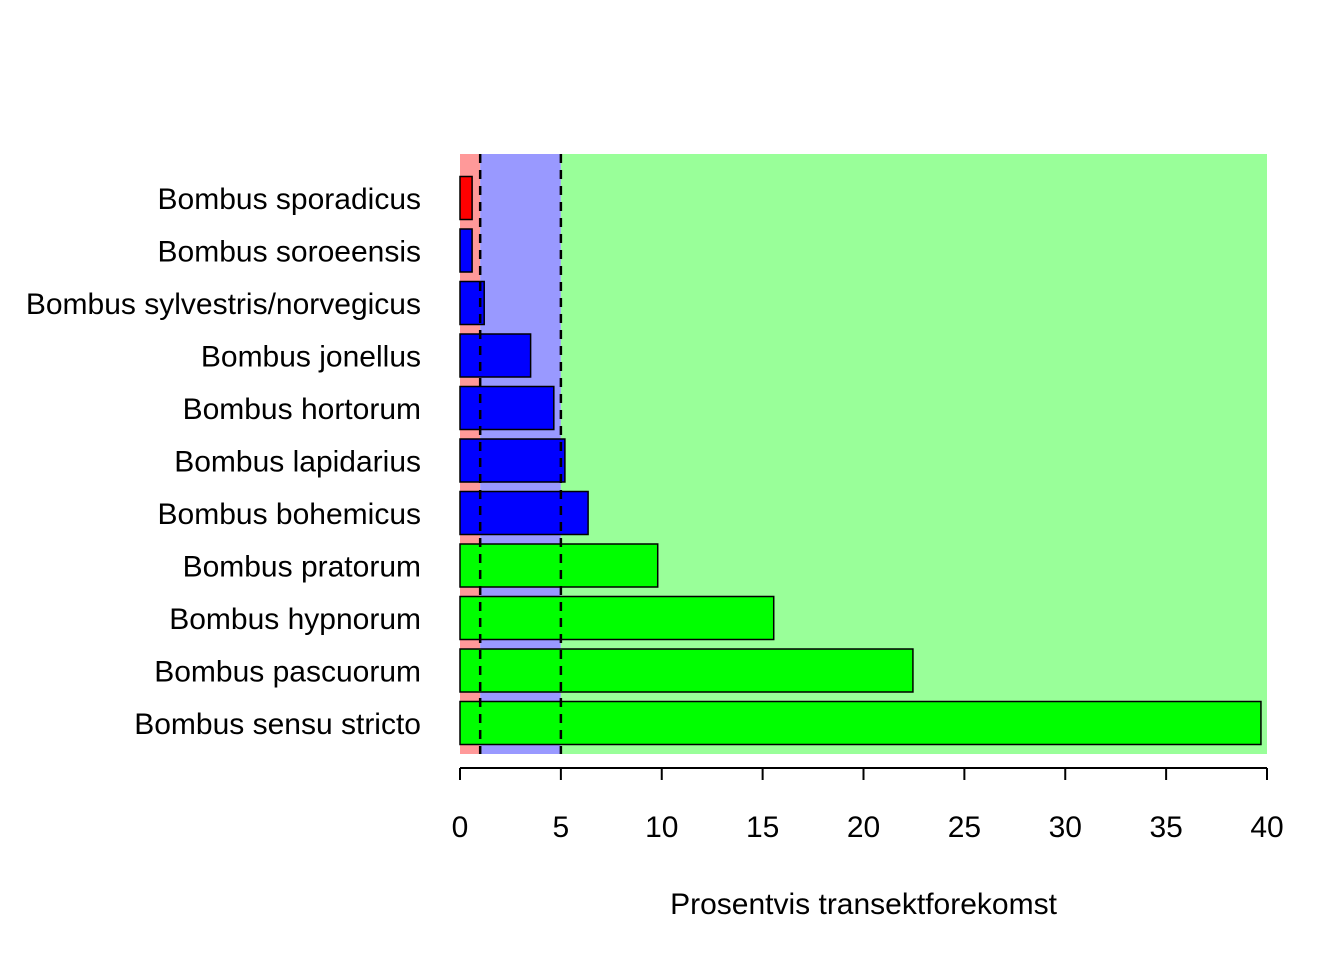  What do you see at coordinates (289, 514) in the screenshot?
I see `category-label: Bombus bohemicus` at bounding box center [289, 514].